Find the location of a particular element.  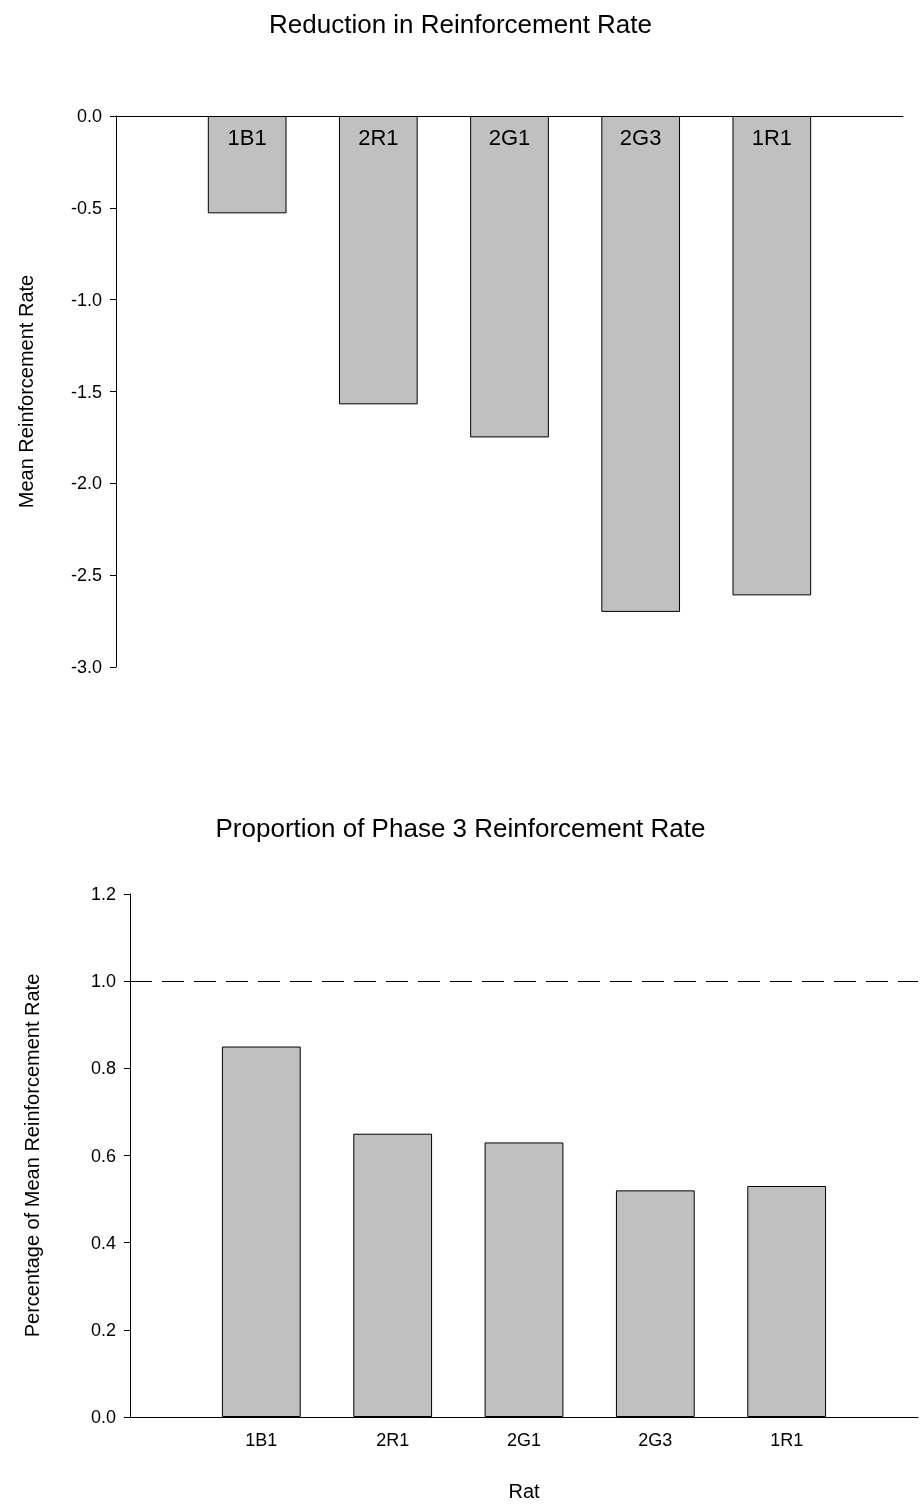

chart-title: Reduction in Reinforcement Rate is located at coordinates (460, 24).